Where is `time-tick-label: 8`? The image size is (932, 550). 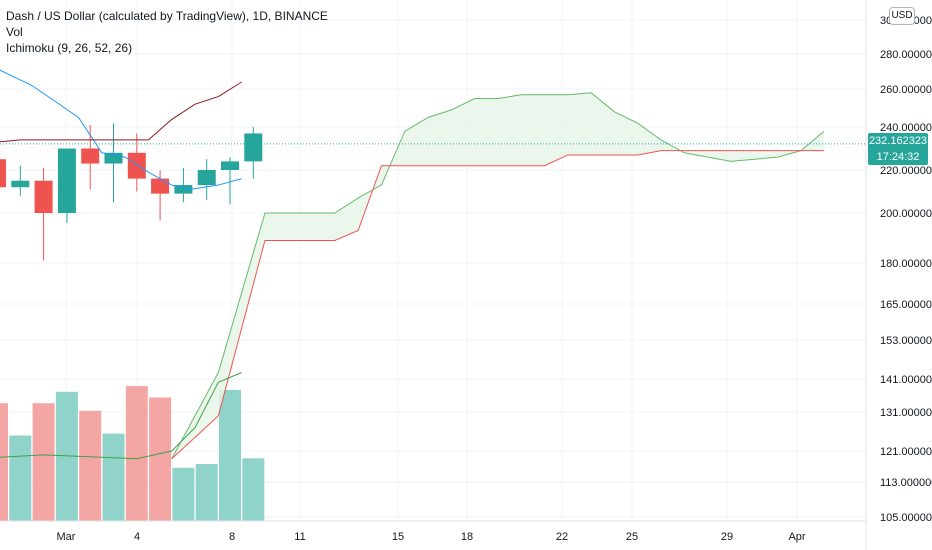 time-tick-label: 8 is located at coordinates (232, 537).